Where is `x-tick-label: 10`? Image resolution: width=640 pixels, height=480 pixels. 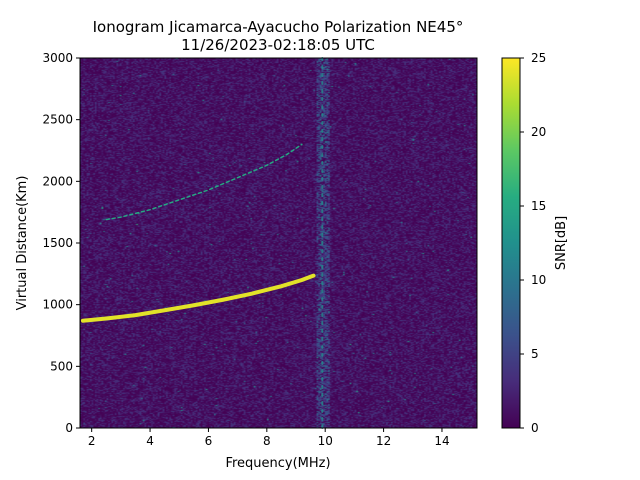
x-tick-label: 10 is located at coordinates (325, 441).